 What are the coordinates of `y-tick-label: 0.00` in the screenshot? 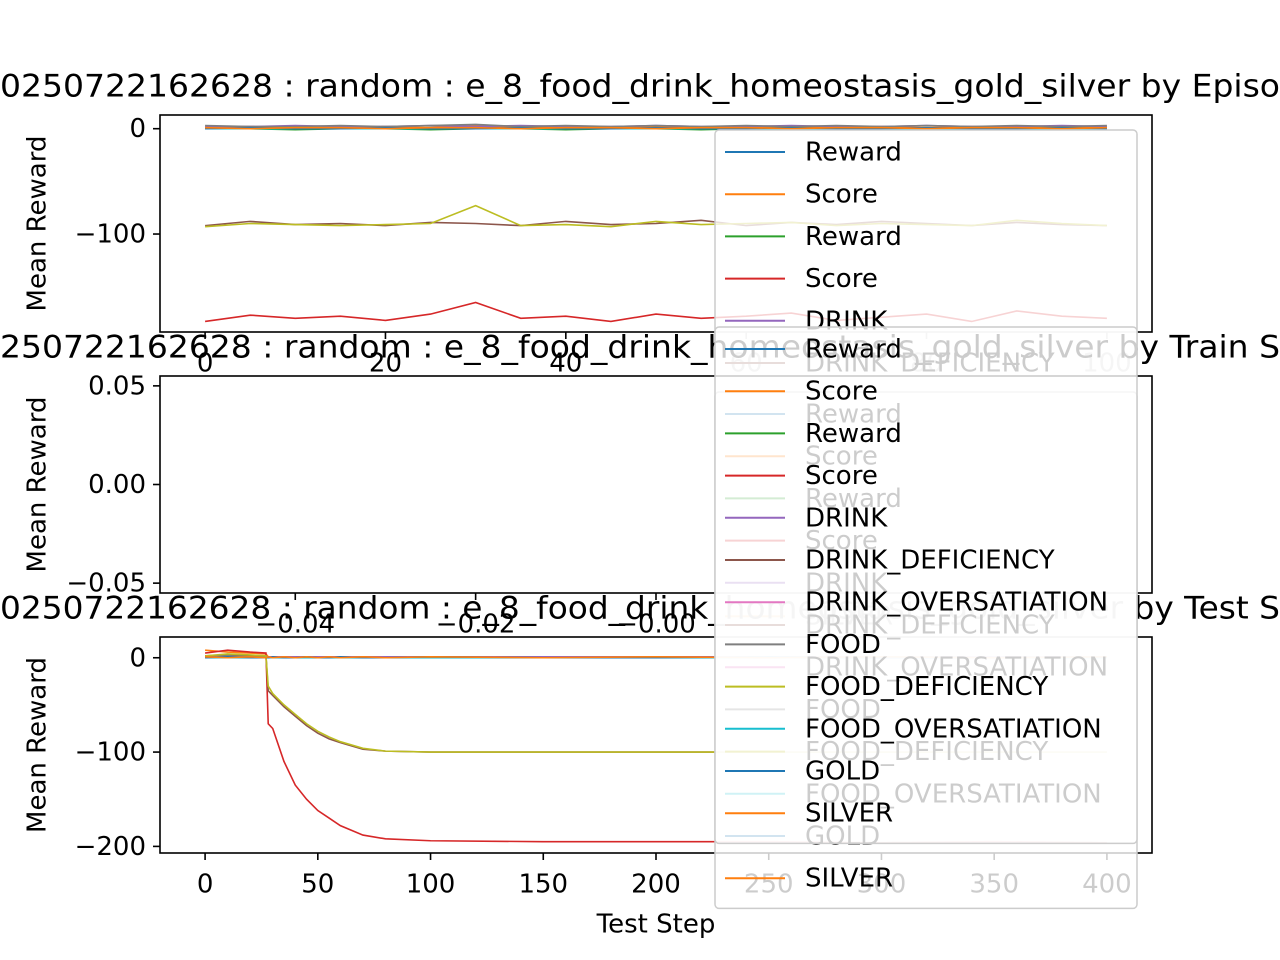 It's located at (117, 485).